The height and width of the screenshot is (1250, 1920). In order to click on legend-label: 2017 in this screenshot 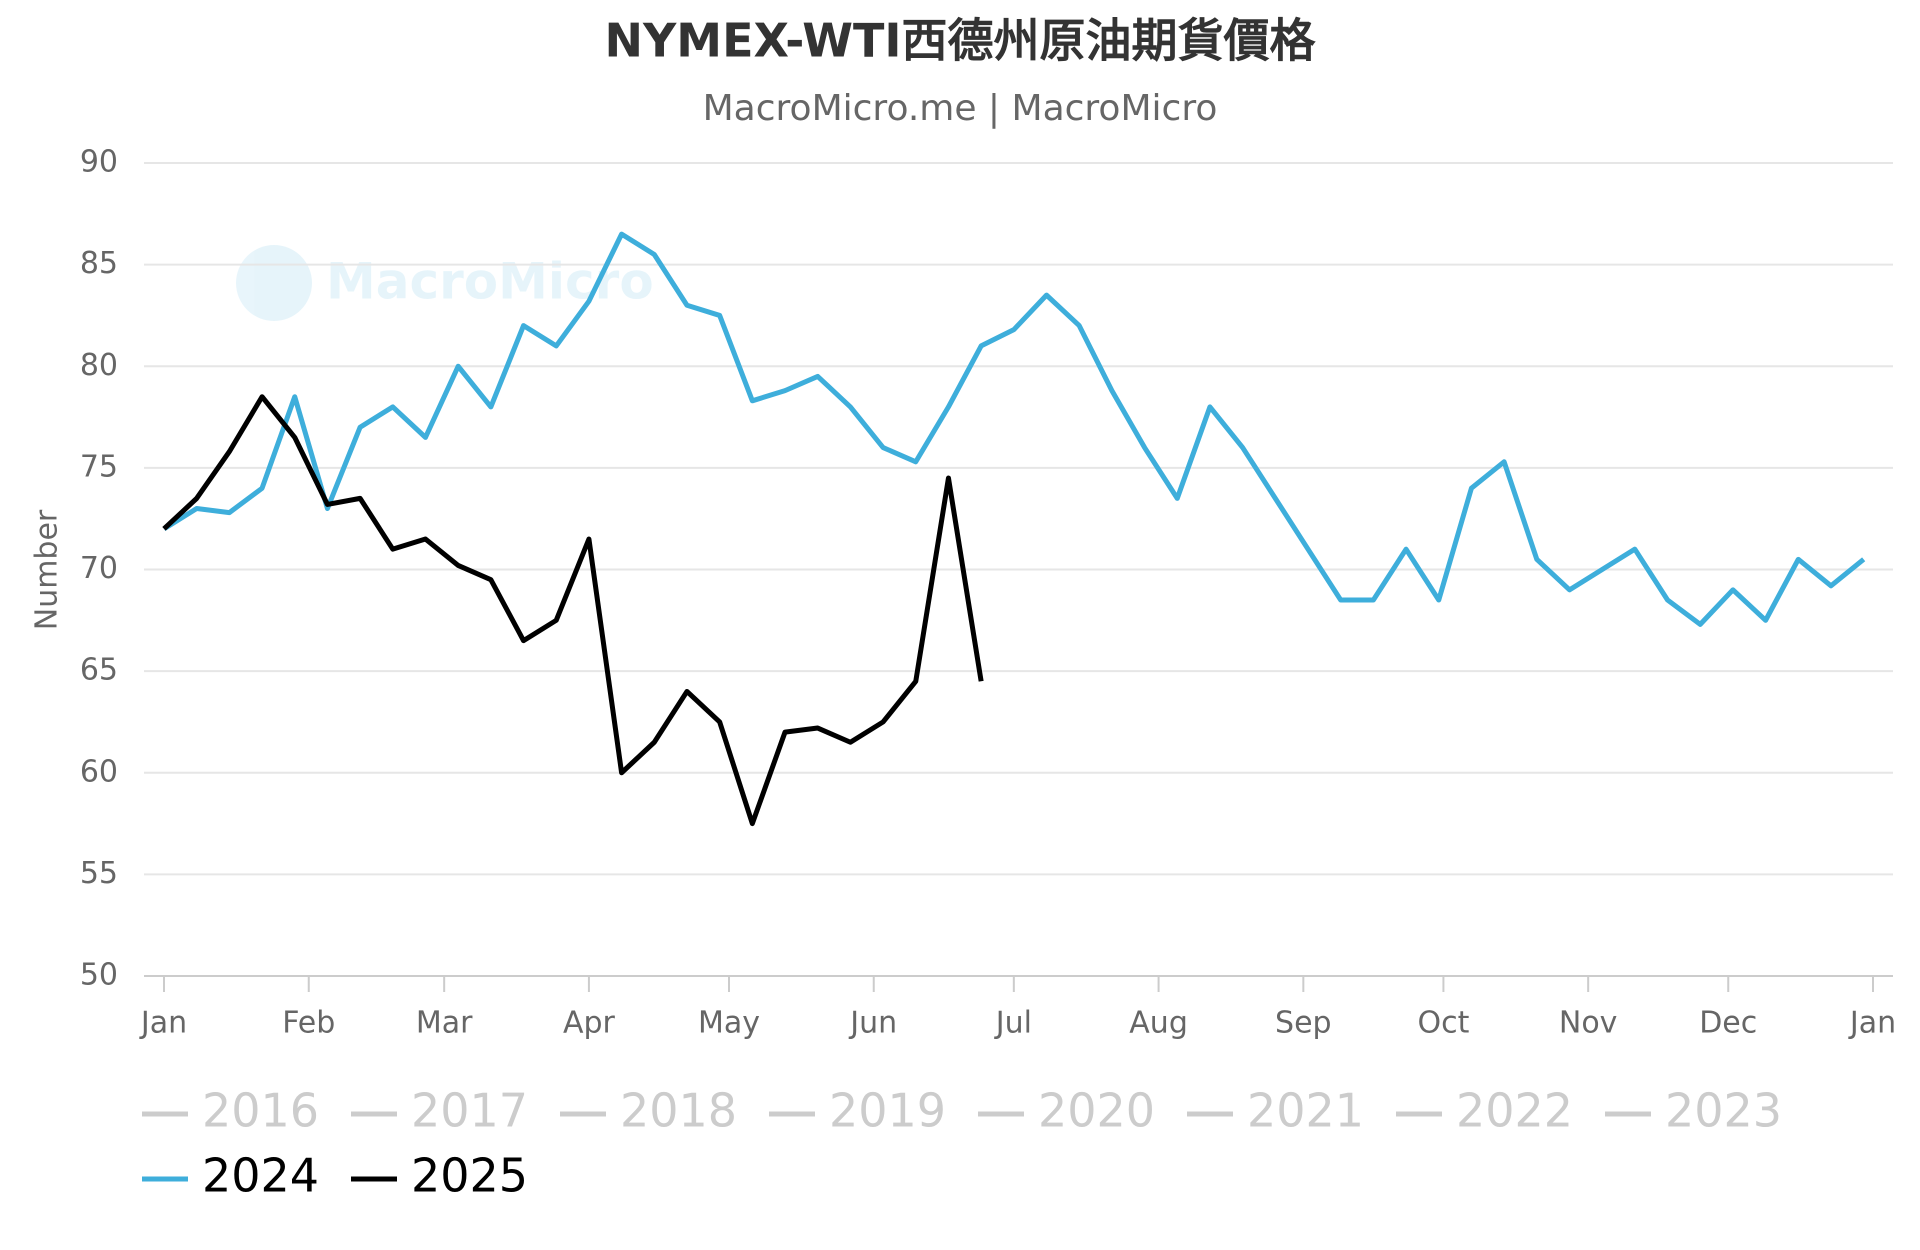, I will do `click(469, 1111)`.